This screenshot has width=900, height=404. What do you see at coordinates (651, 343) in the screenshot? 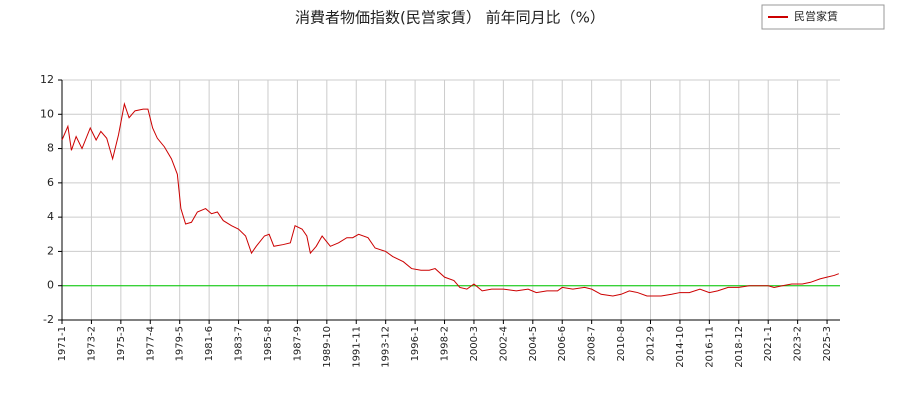
I see `x-tick-label: 2012-9` at bounding box center [651, 343].